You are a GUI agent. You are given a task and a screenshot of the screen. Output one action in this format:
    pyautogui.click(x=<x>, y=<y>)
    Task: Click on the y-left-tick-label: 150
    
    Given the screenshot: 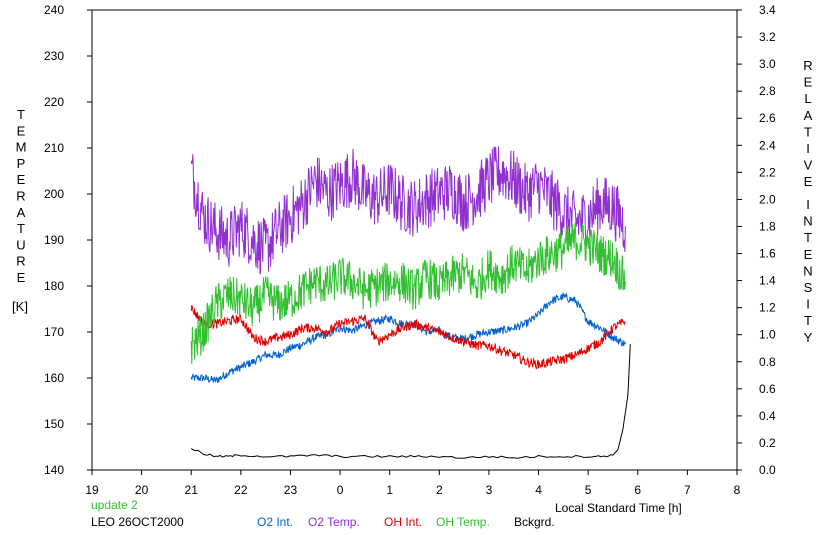 What is the action you would take?
    pyautogui.click(x=54, y=424)
    